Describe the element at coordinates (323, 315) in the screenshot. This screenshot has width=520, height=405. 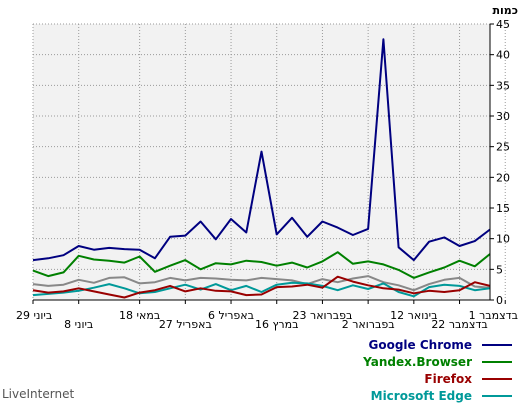
I see `x-tick-label: 23 בפברואר` at that location.